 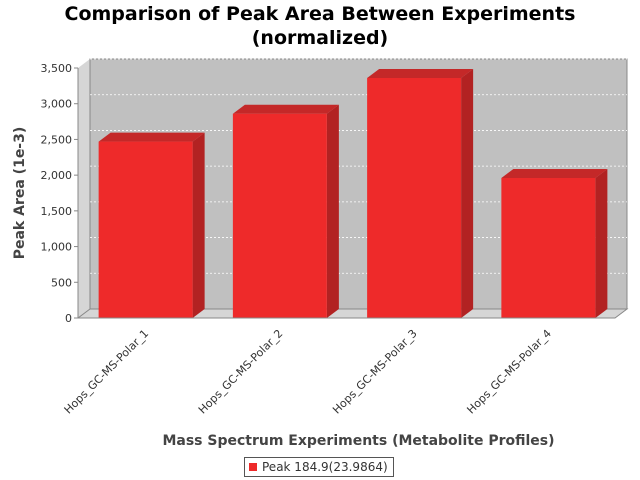 I want to click on x-tick-label: Hops_GC-MS-Polar_1, so click(x=107, y=372).